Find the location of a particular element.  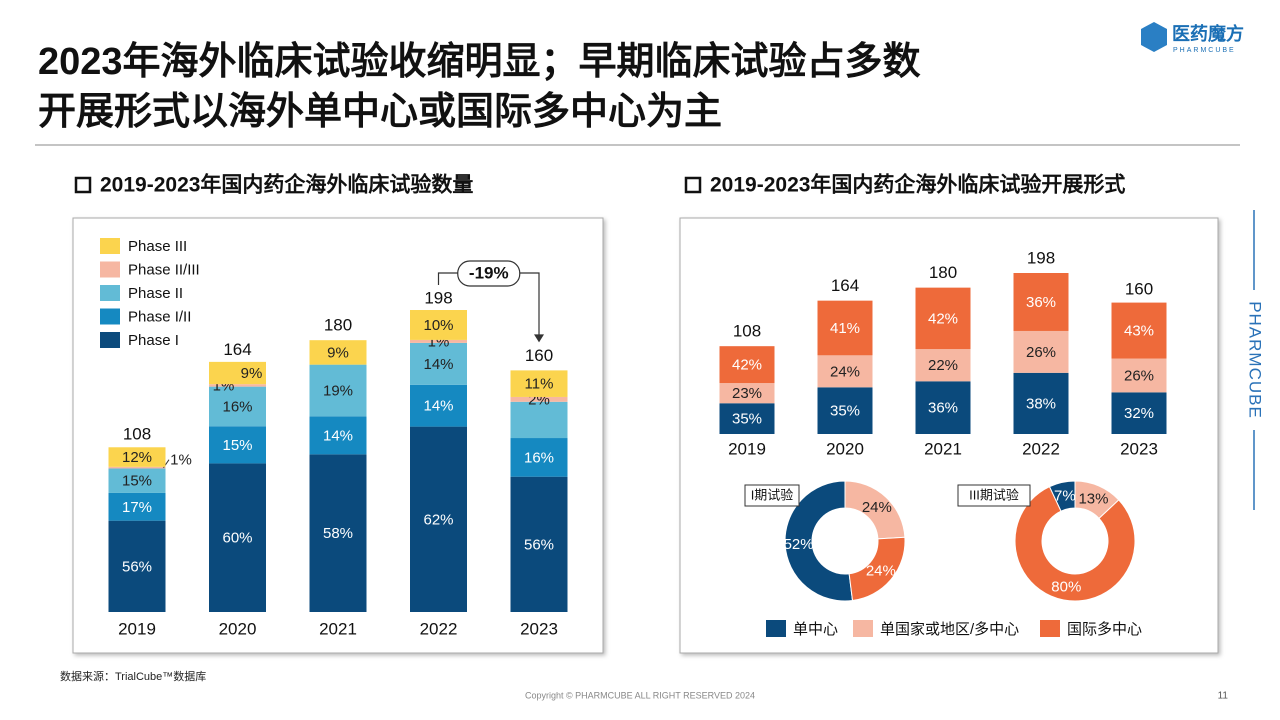

value-label: 23% is located at coordinates (747, 393).